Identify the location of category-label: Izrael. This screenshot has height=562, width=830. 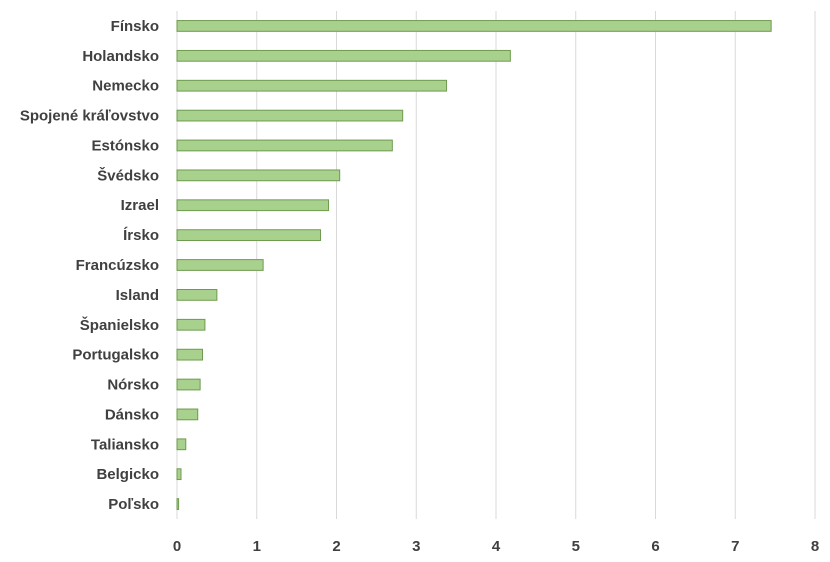
(140, 205).